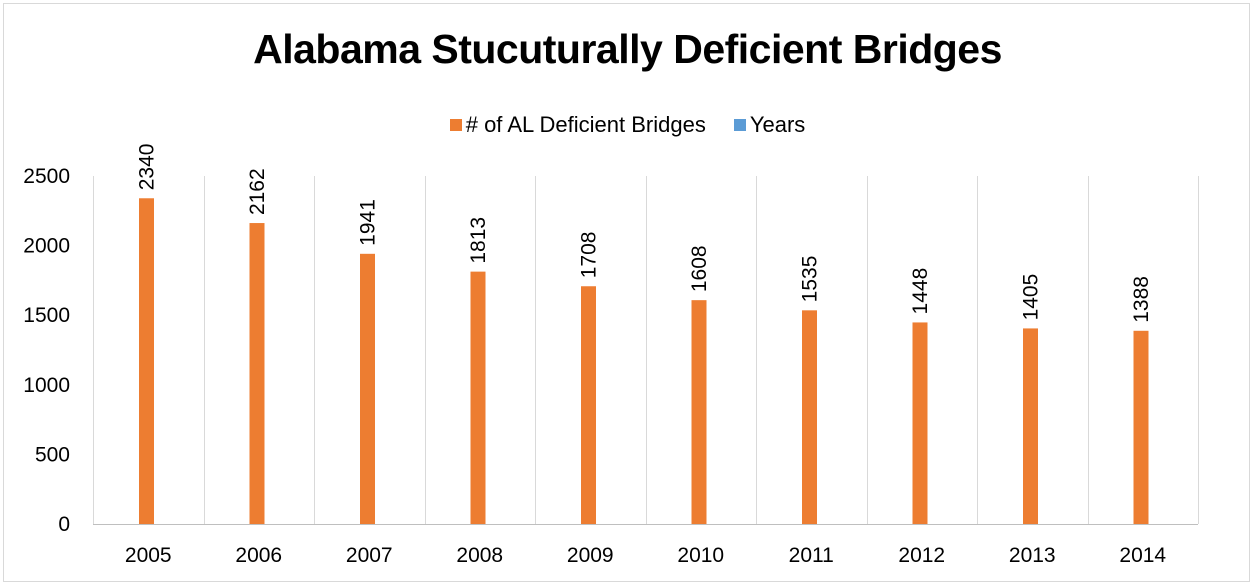  I want to click on y-tick-label: 0, so click(64, 524).